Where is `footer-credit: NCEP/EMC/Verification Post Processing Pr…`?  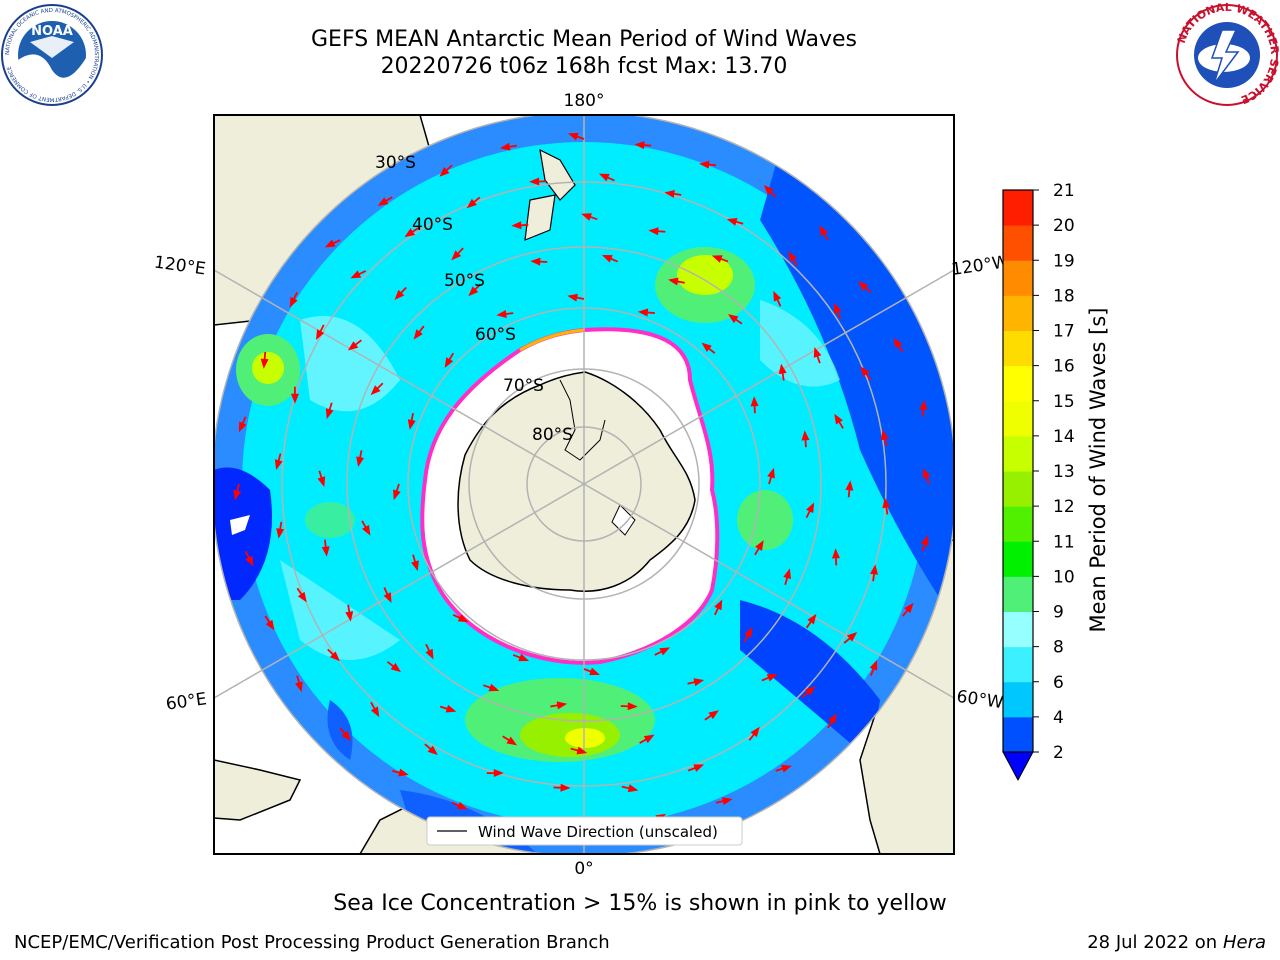 footer-credit: NCEP/EMC/Verification Post Processing Pr… is located at coordinates (312, 942).